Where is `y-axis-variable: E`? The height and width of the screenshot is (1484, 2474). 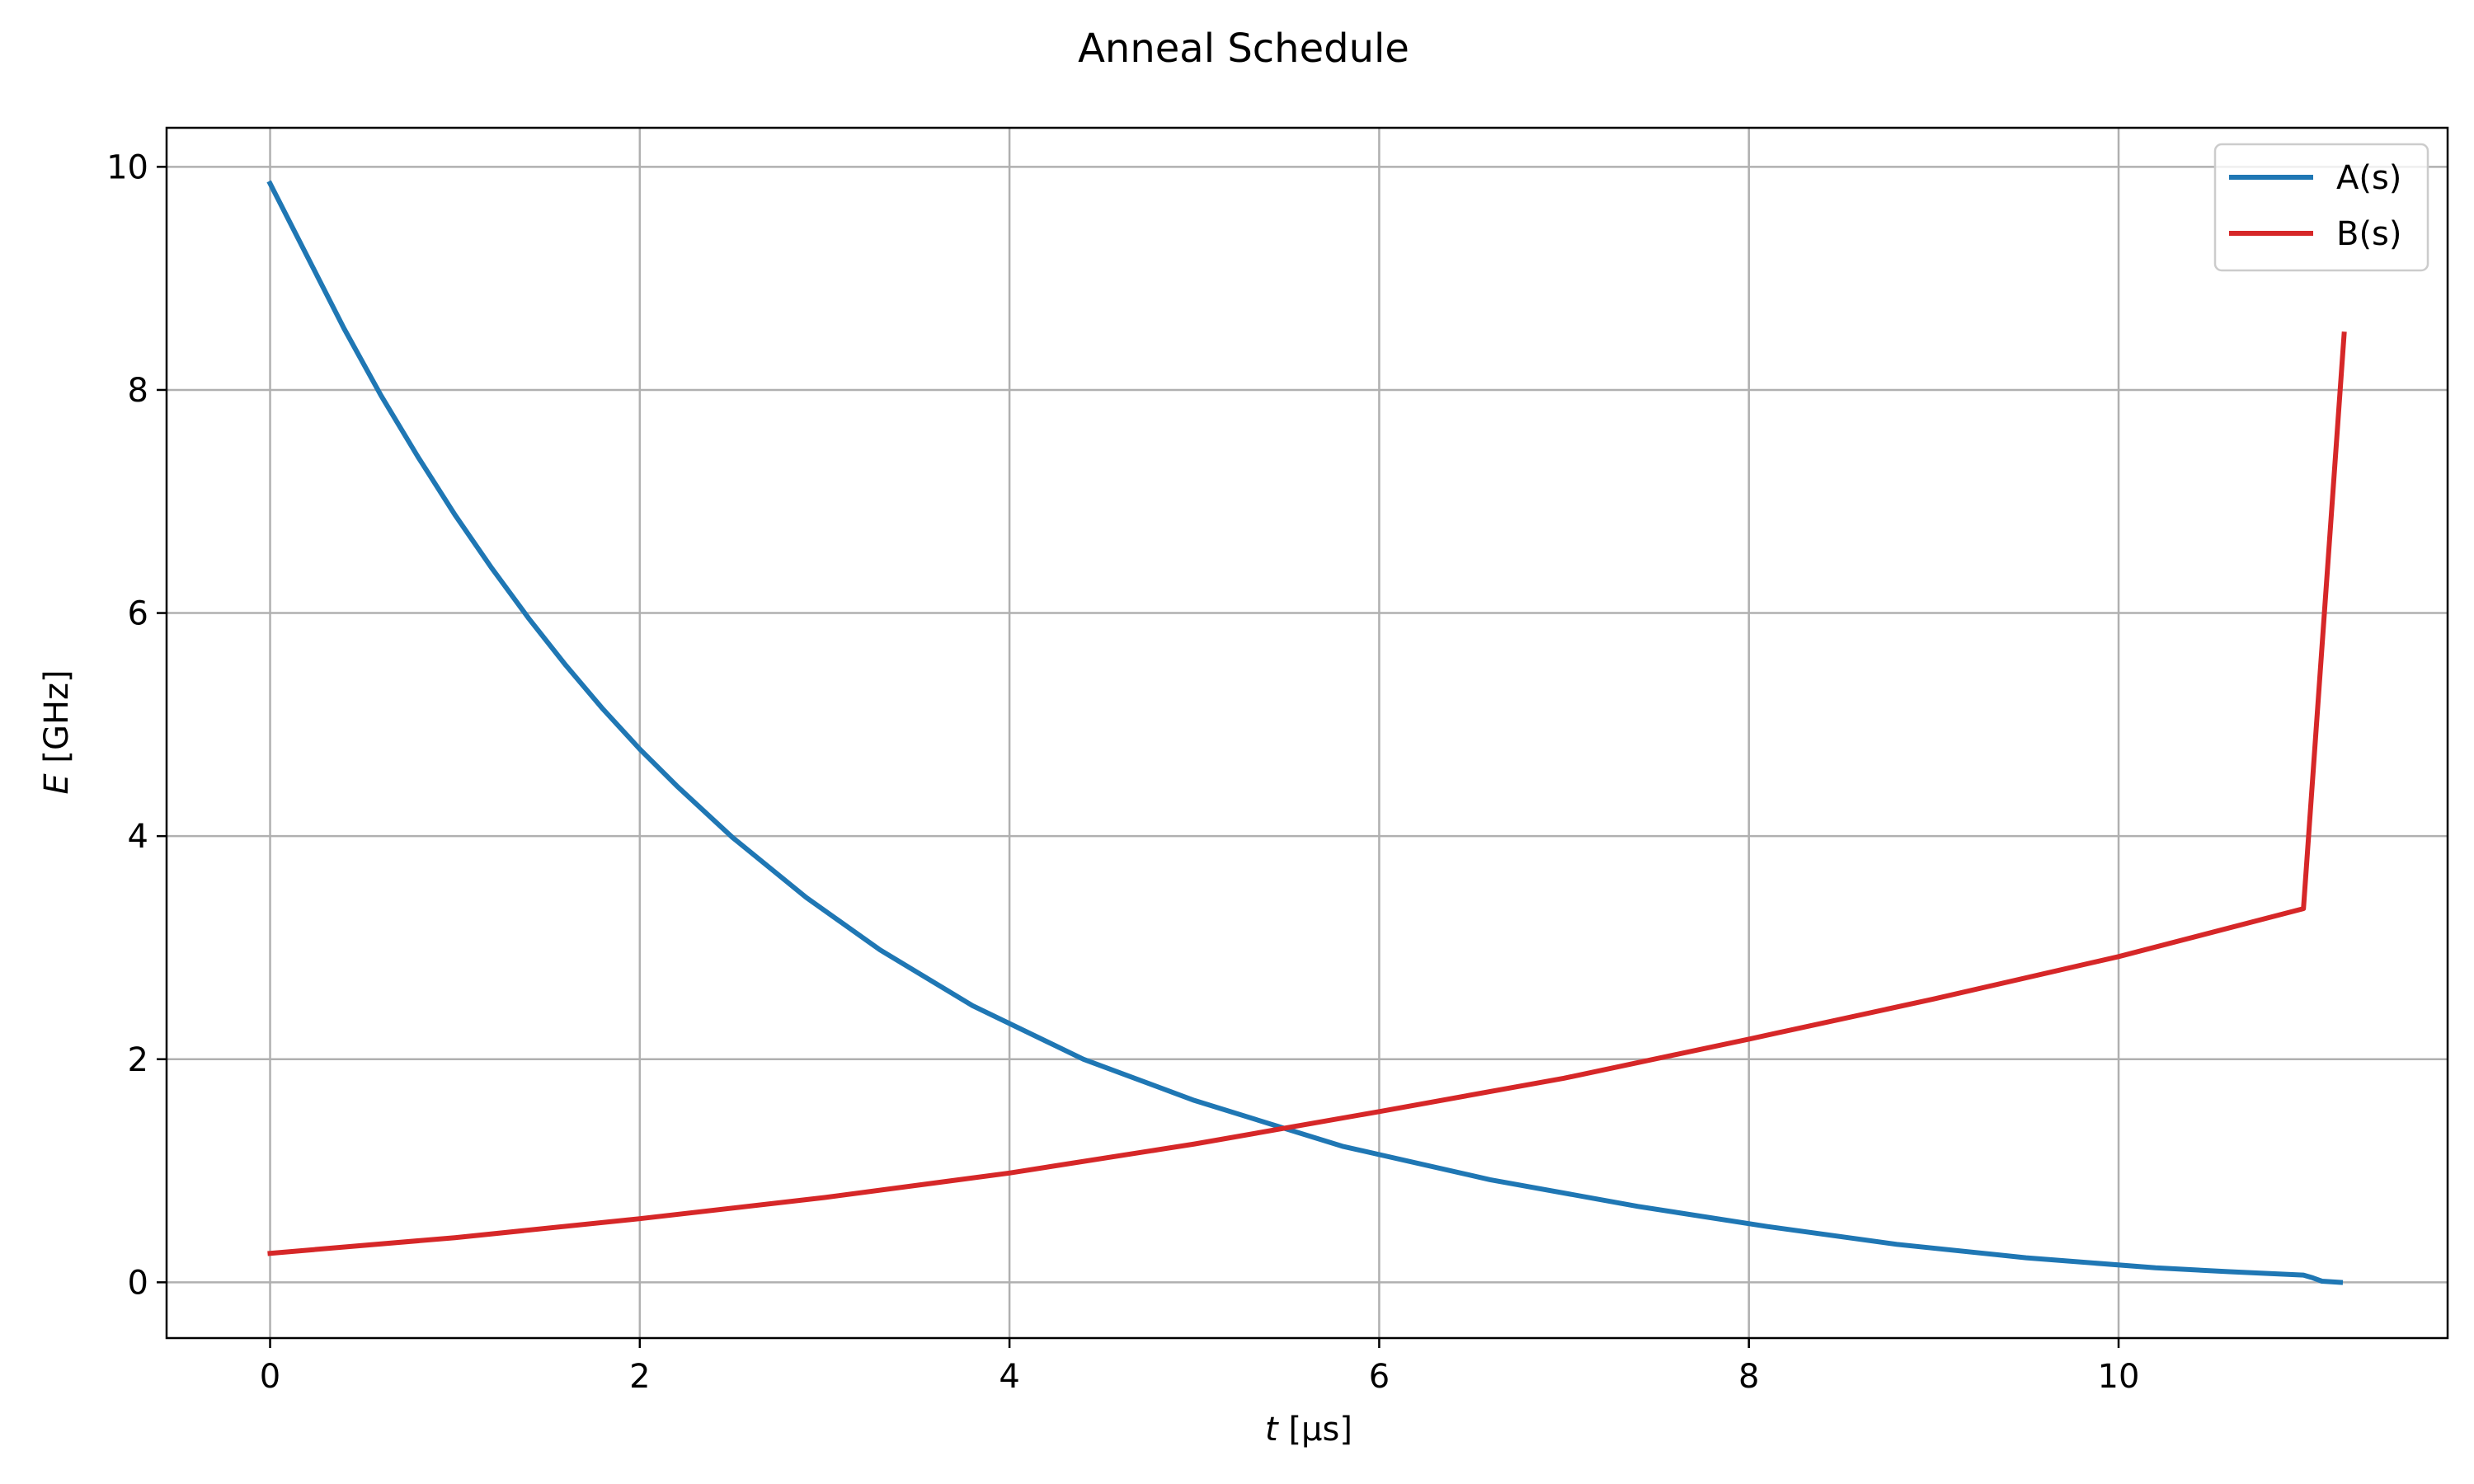 y-axis-variable: E is located at coordinates (57, 784).